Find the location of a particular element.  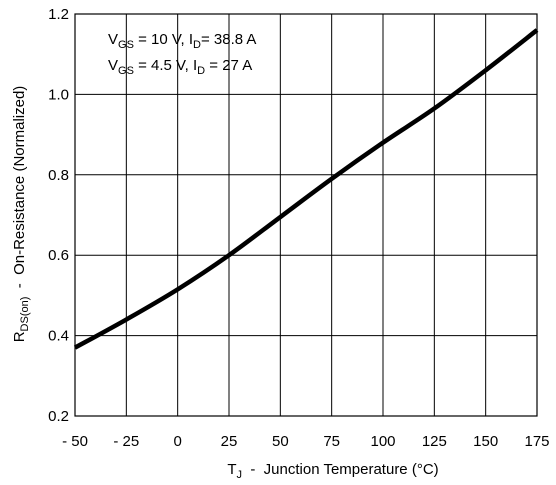

y-label-main: R is located at coordinates (19, 336).